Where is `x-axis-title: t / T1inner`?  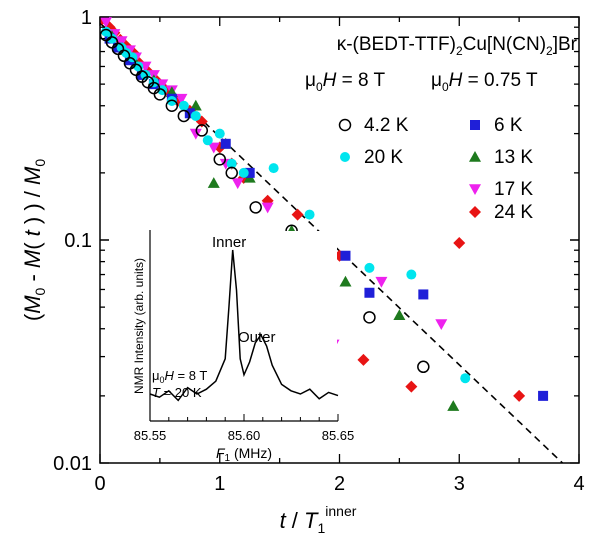 x-axis-title: t / T1inner is located at coordinates (318, 519).